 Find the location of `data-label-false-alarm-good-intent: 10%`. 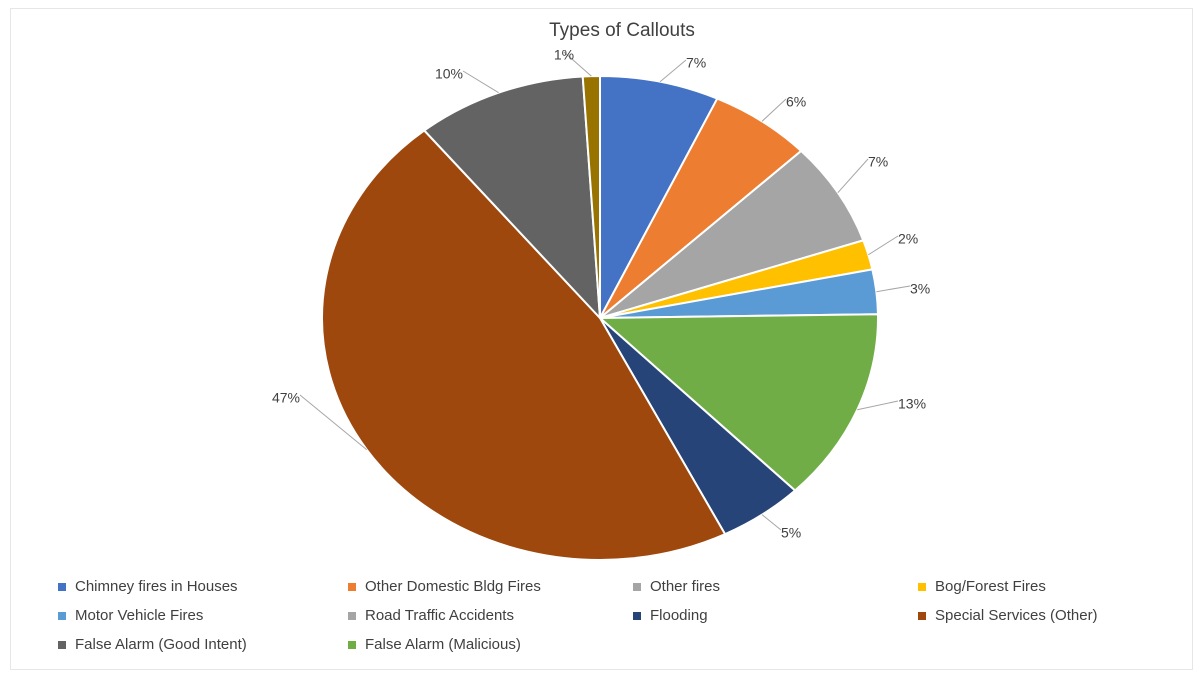

data-label-false-alarm-good-intent: 10% is located at coordinates (449, 74).